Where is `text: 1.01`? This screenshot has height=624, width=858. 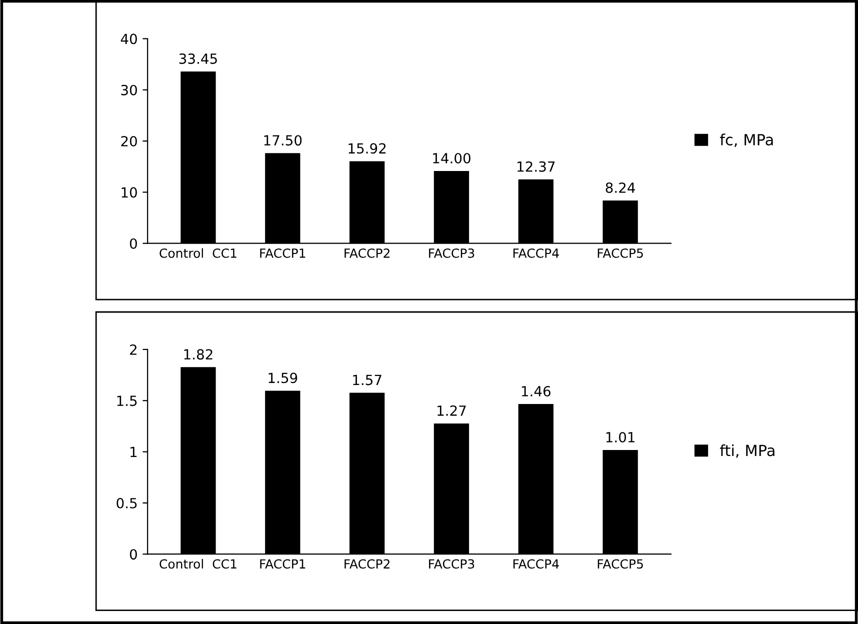
text: 1.01 is located at coordinates (620, 437).